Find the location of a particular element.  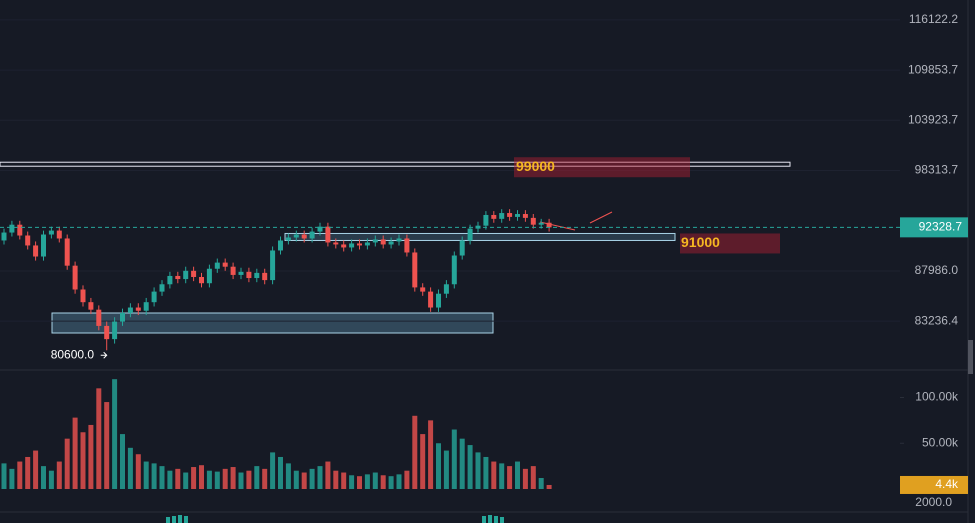

support-zone is located at coordinates (272, 323).